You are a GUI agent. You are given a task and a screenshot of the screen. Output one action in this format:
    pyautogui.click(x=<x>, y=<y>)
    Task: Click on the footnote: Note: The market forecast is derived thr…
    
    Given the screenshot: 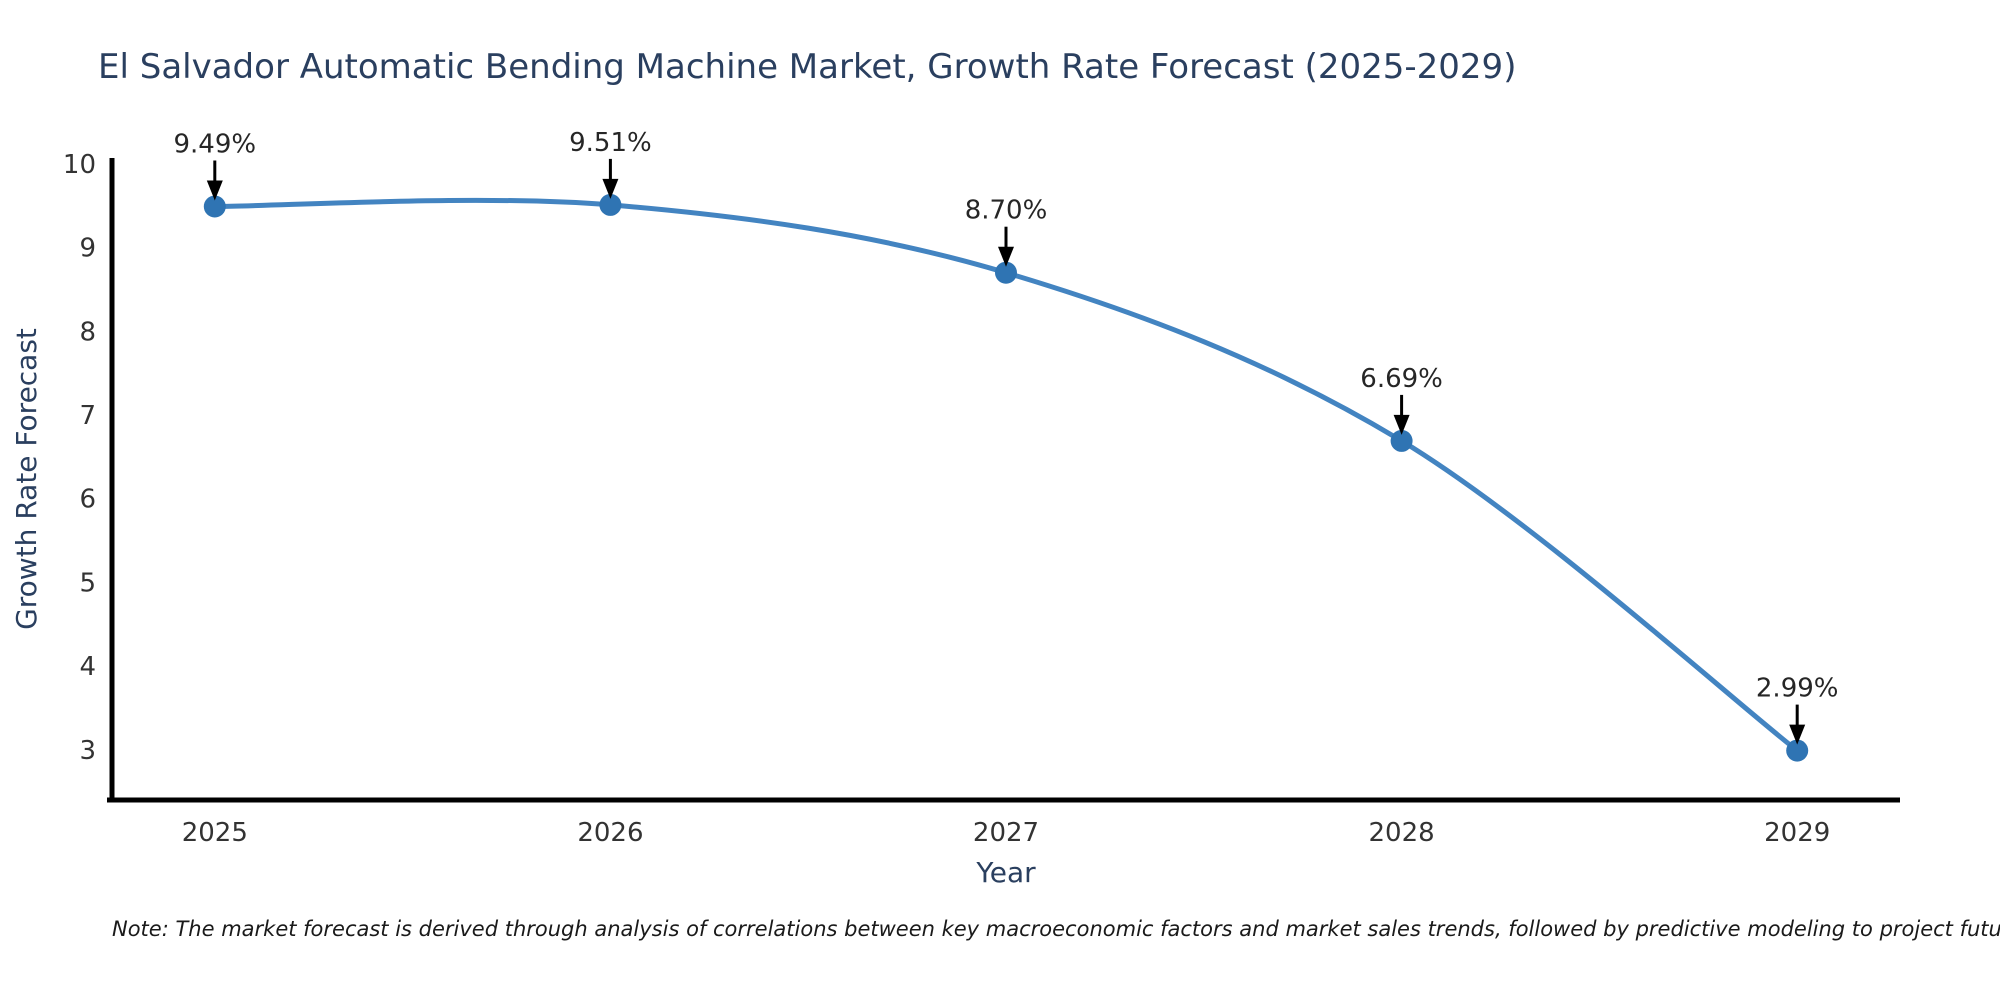 What is the action you would take?
    pyautogui.click(x=1056, y=929)
    